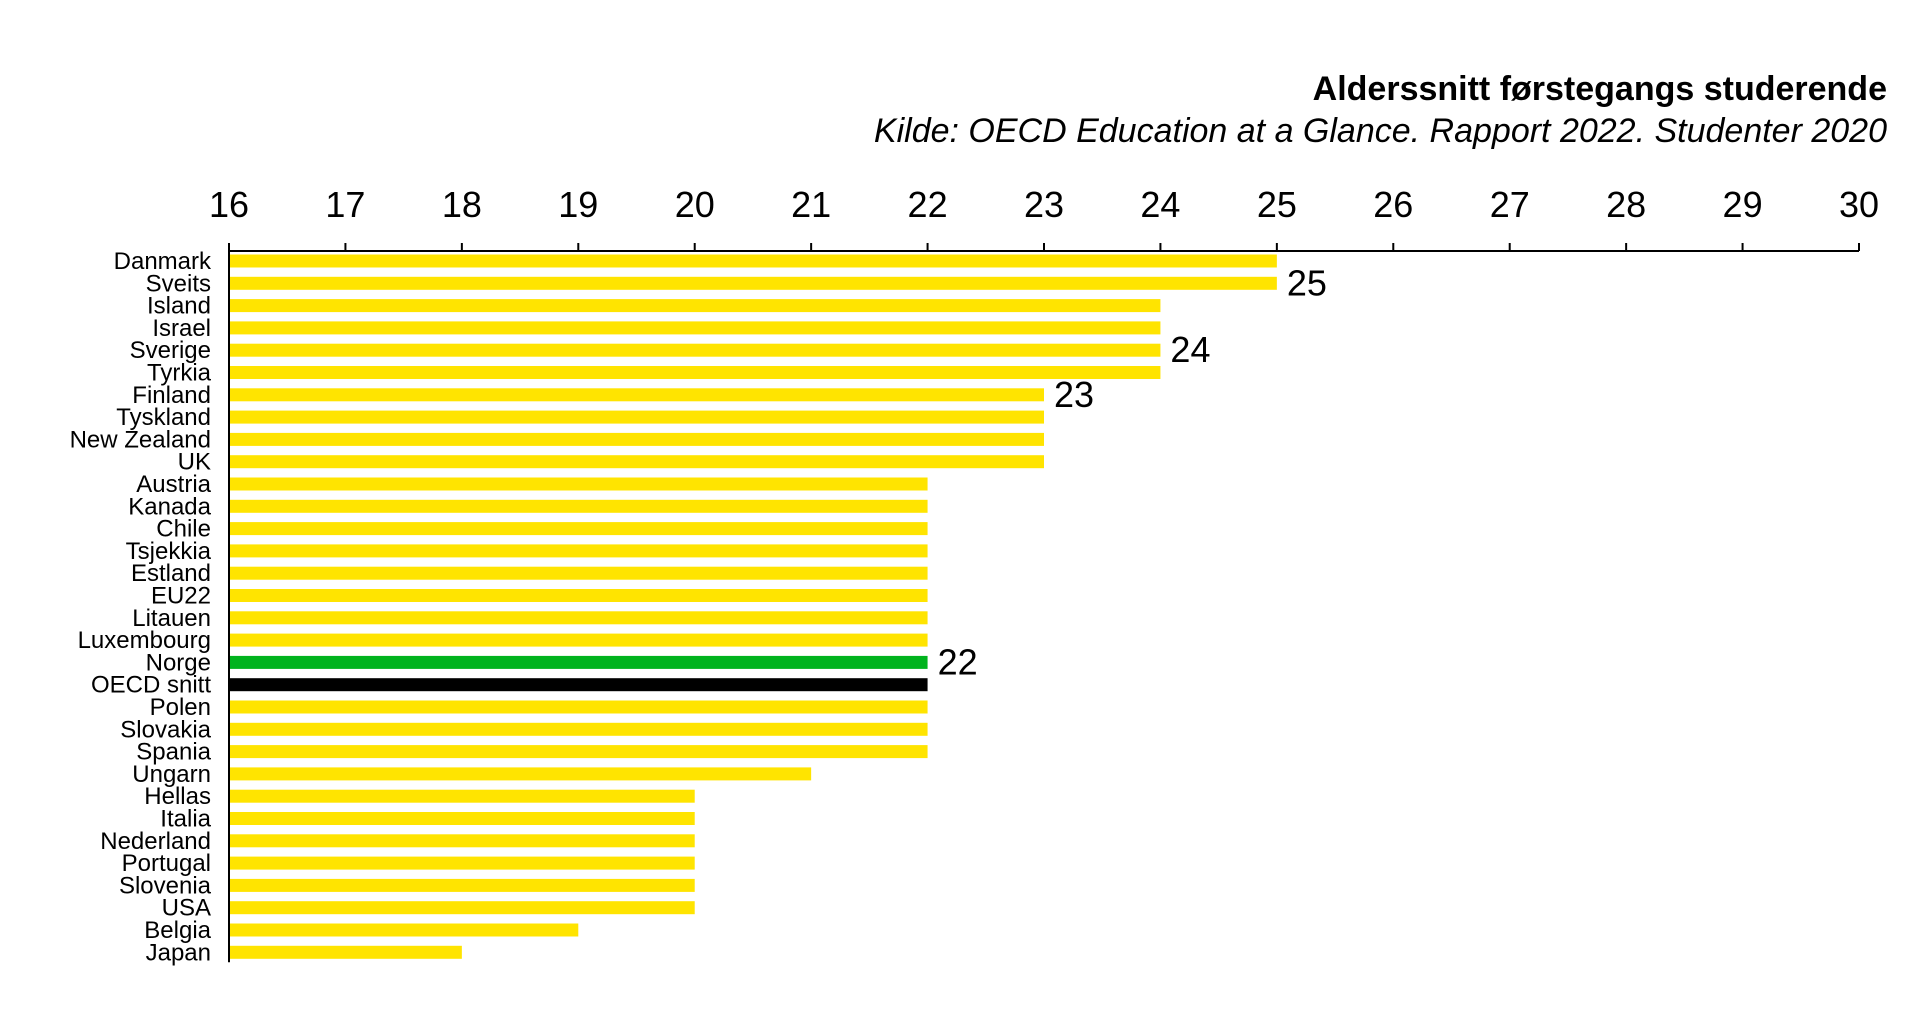  Describe the element at coordinates (163, 261) in the screenshot. I see `category-label: Danmark` at that location.